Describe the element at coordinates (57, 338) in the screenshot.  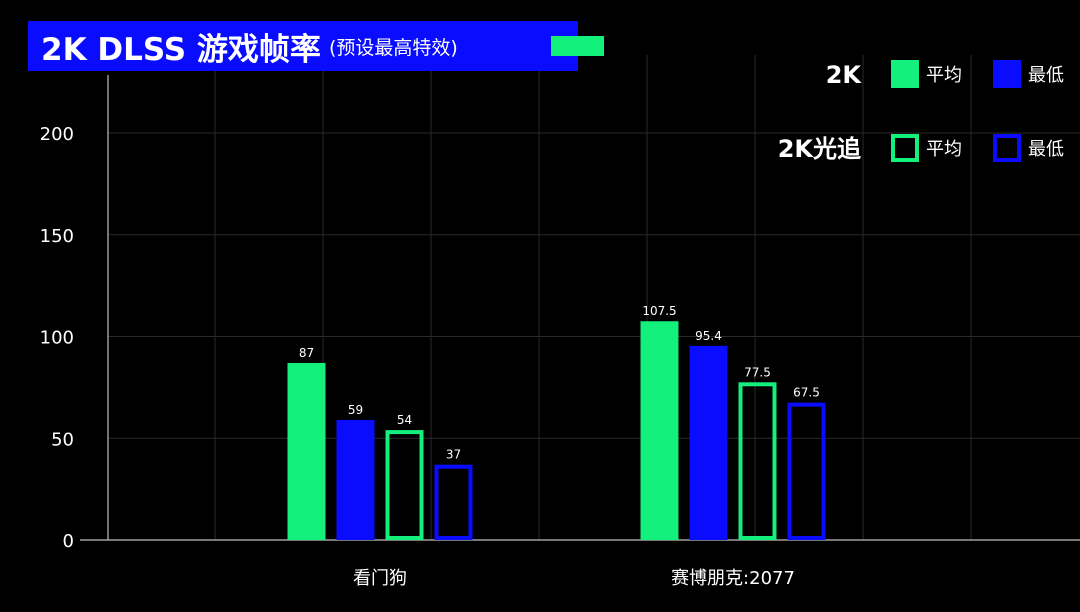
I see `y-tick-label: 100` at that location.